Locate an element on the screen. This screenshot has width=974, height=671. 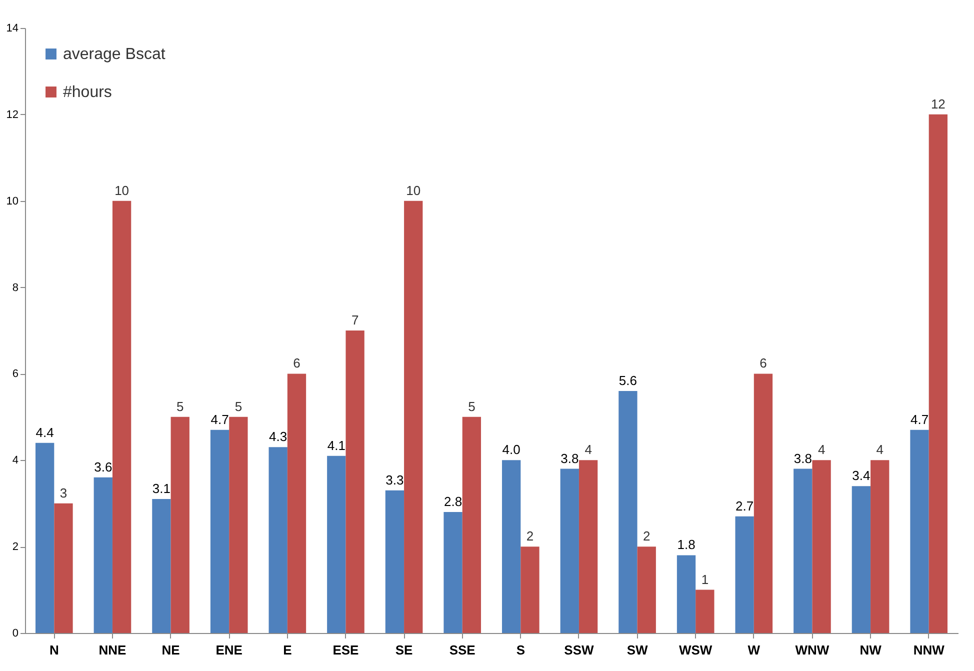
y-tick-label: 4 is located at coordinates (15, 460).